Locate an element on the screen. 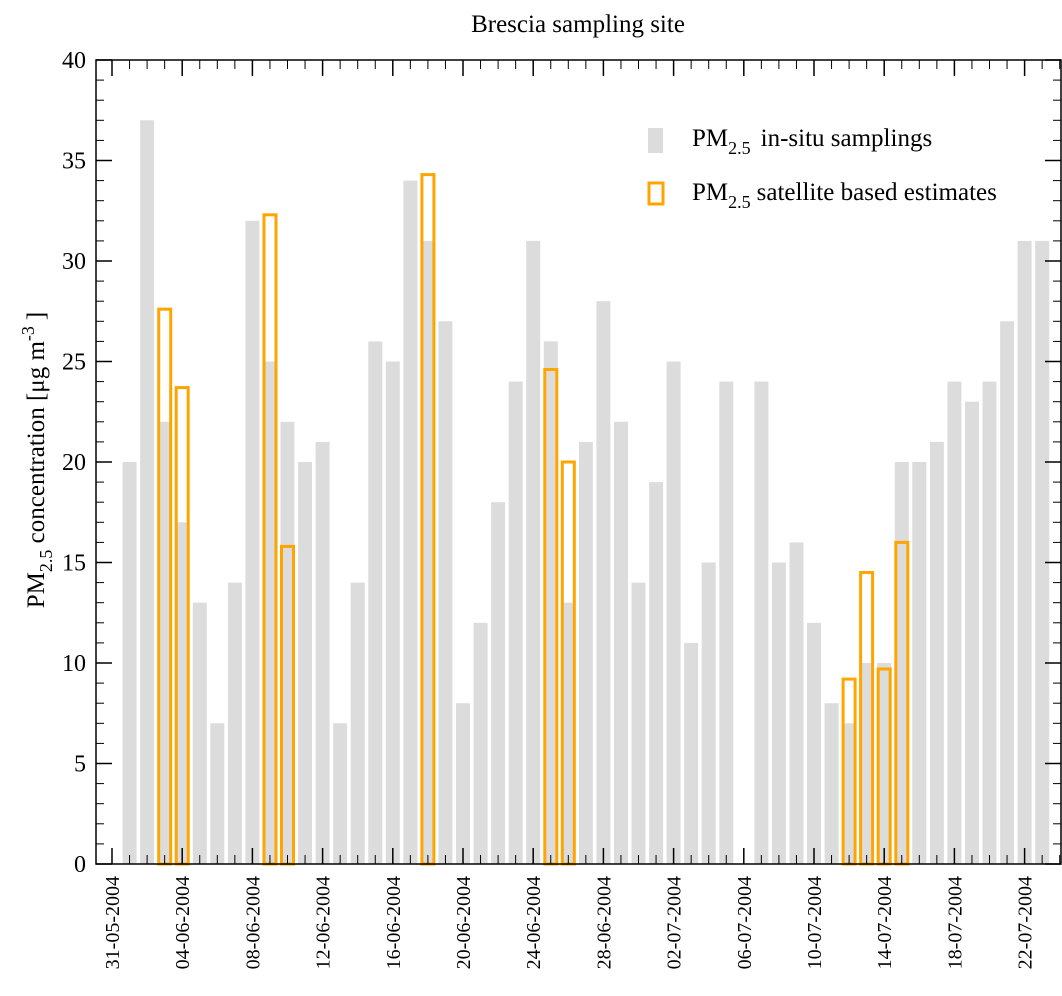  legend-insitu-rest: in-situ samplings is located at coordinates (847, 138).